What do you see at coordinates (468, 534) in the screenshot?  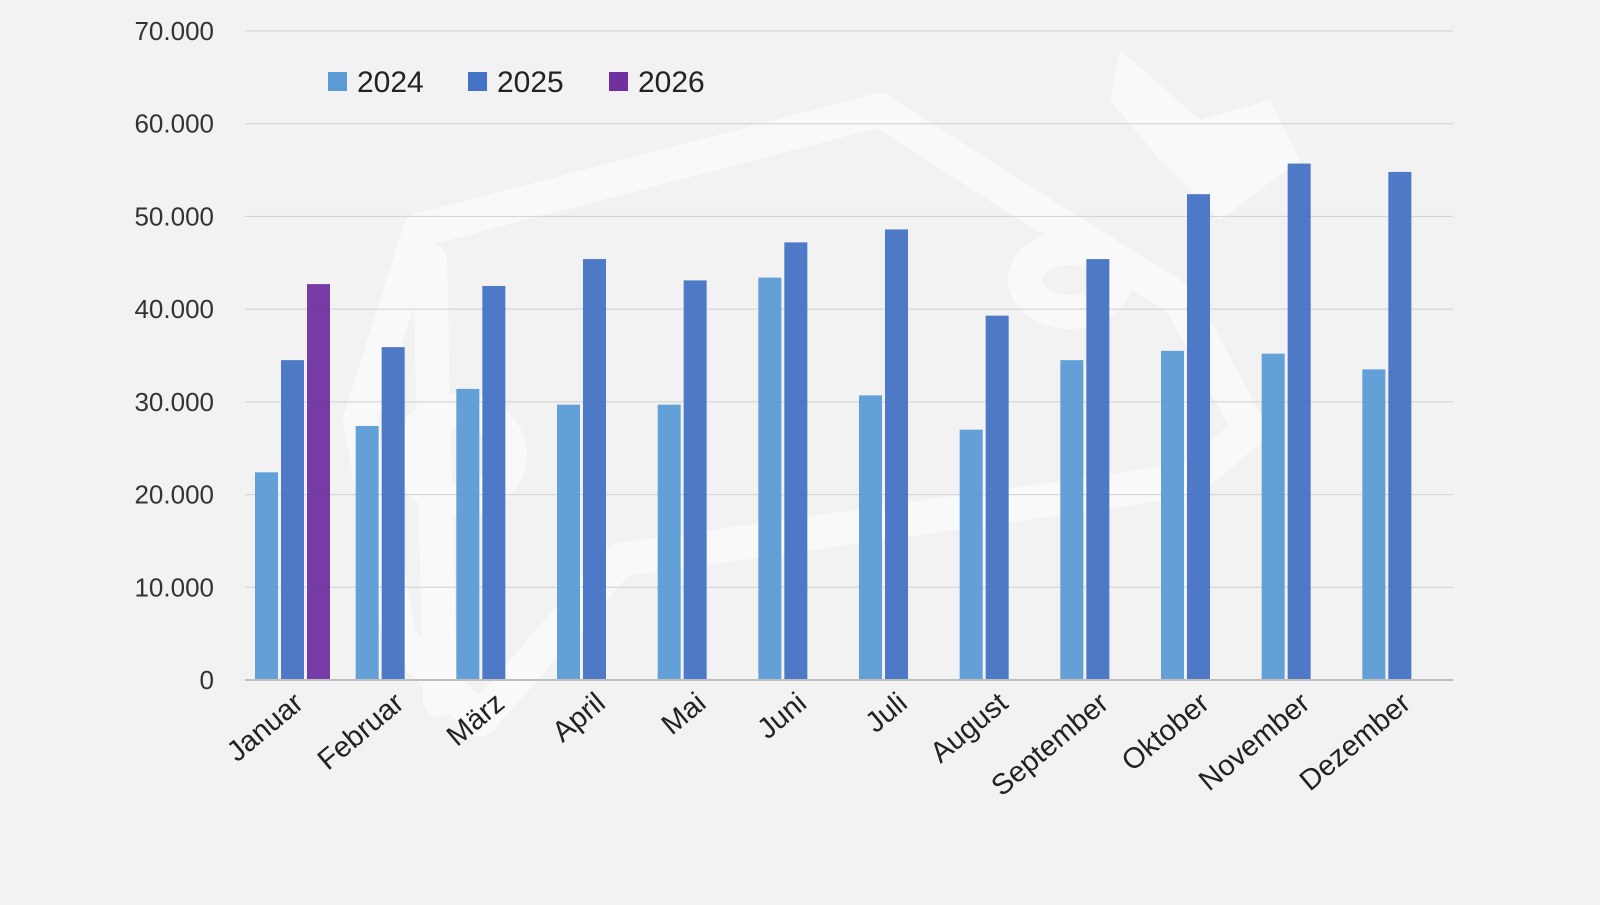 I see `bar-2024-März` at bounding box center [468, 534].